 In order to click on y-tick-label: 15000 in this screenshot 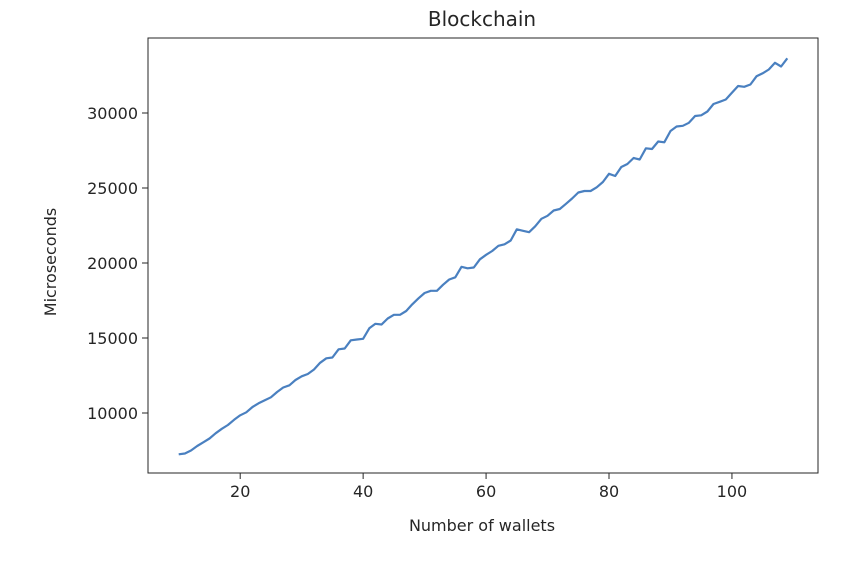, I will do `click(112, 338)`.